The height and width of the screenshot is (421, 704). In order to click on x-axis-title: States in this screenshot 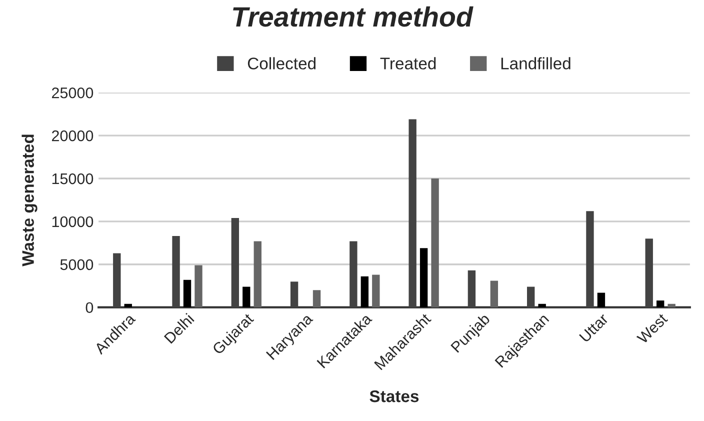, I will do `click(394, 396)`.